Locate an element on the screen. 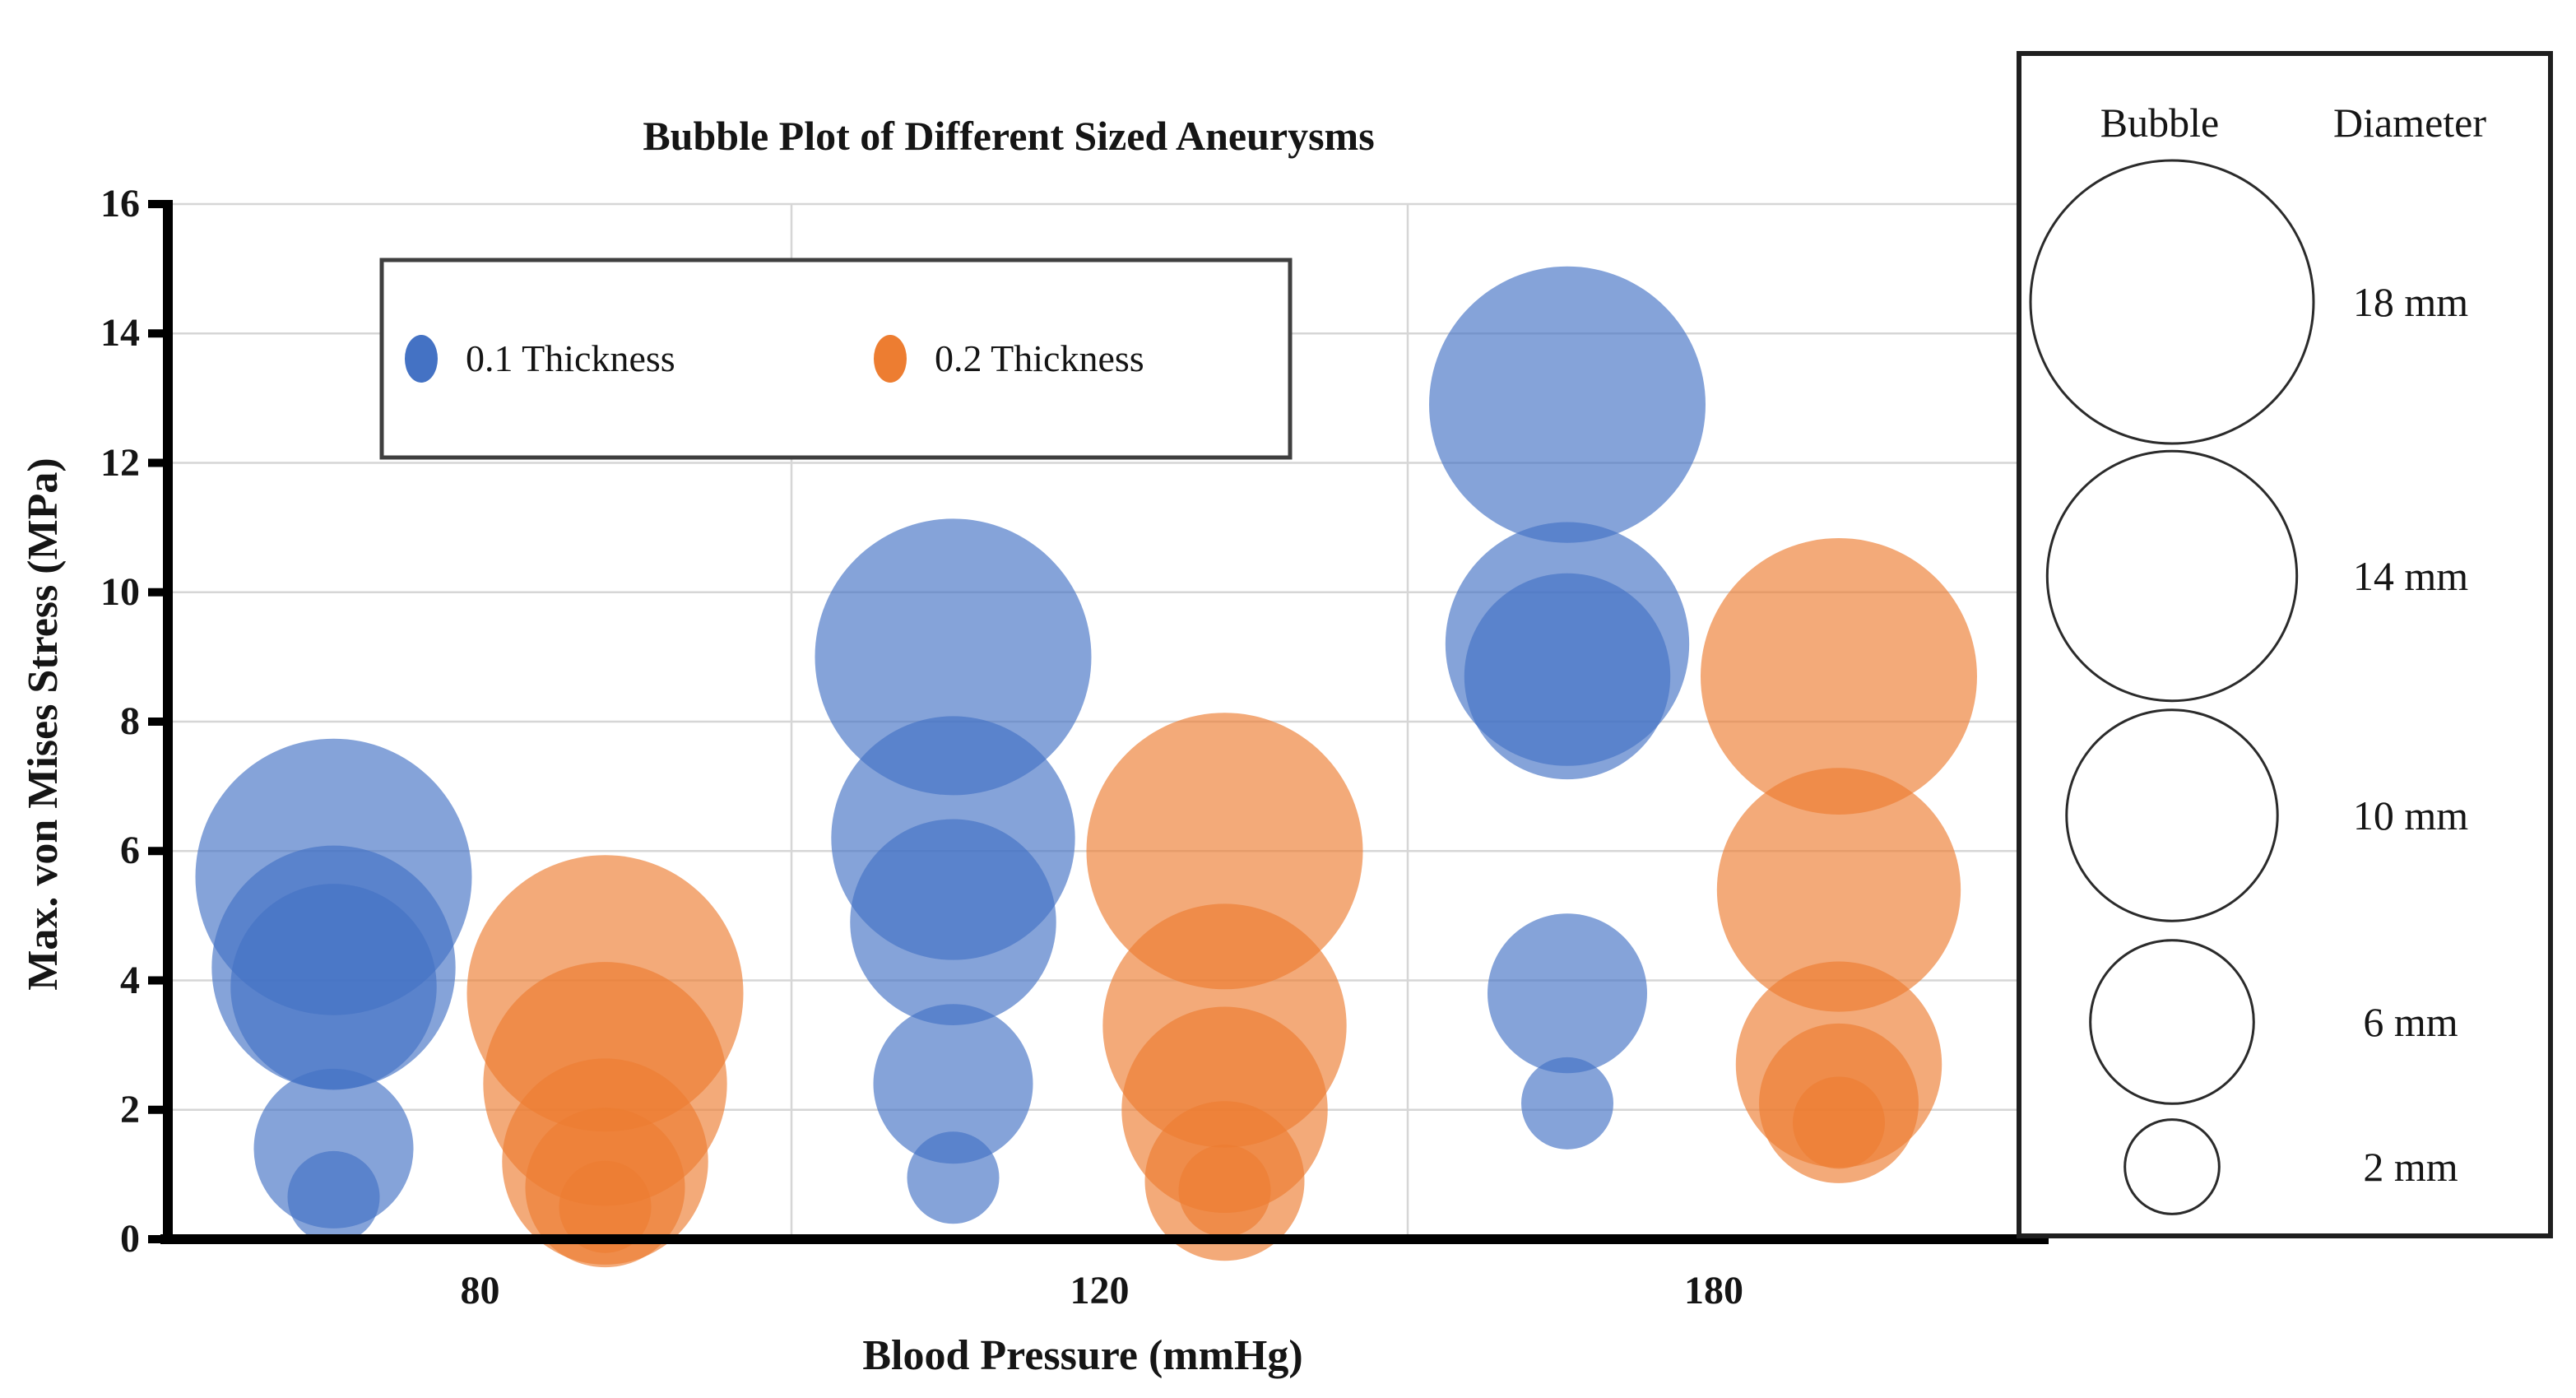  legend-box is located at coordinates (836, 359).